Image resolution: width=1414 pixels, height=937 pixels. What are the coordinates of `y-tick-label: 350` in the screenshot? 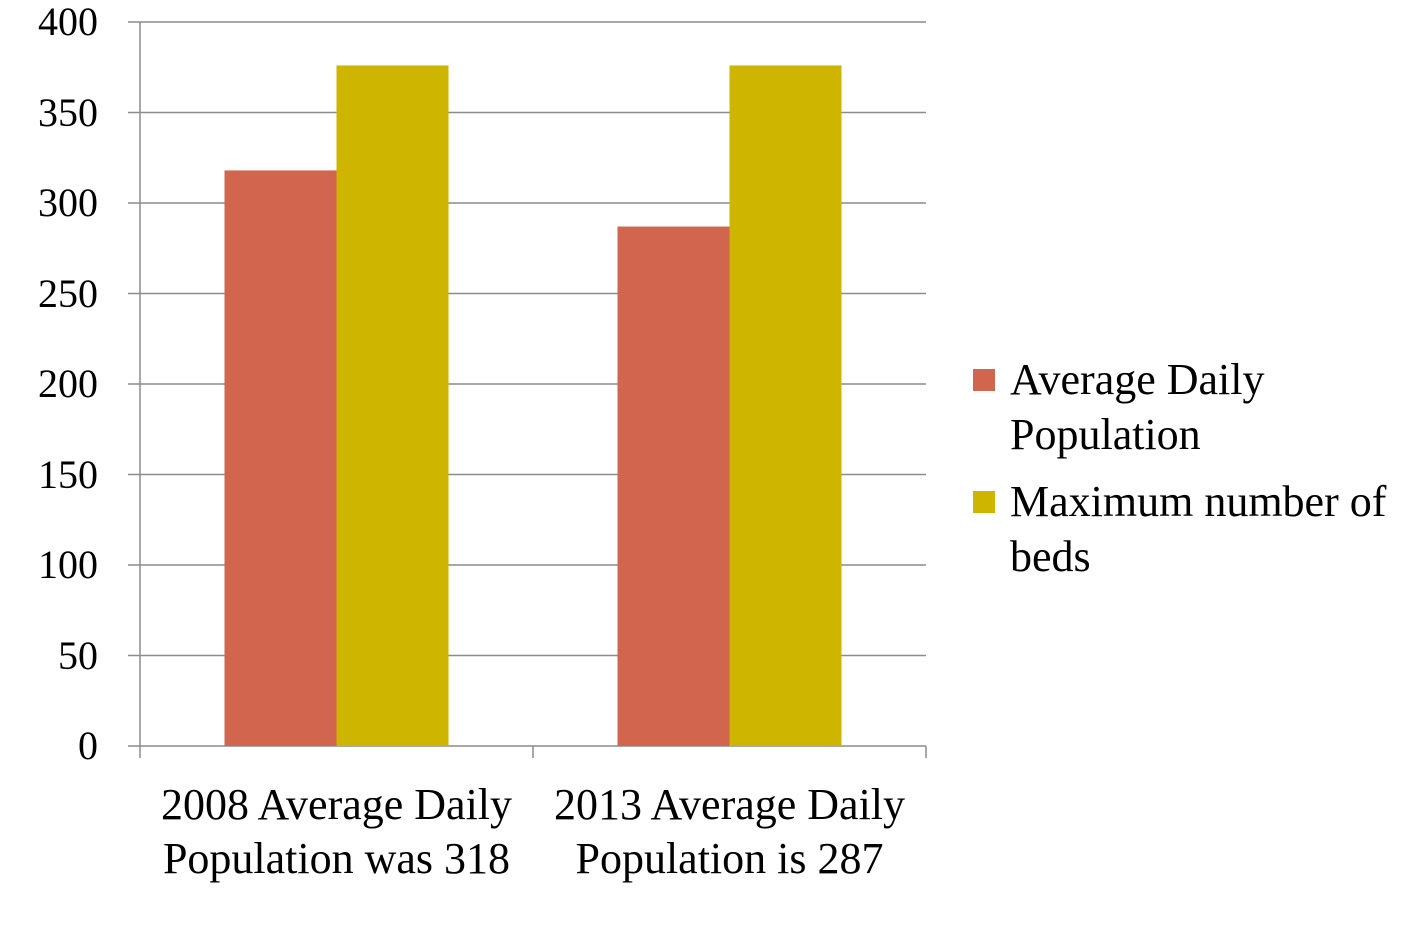 It's located at (68, 112).